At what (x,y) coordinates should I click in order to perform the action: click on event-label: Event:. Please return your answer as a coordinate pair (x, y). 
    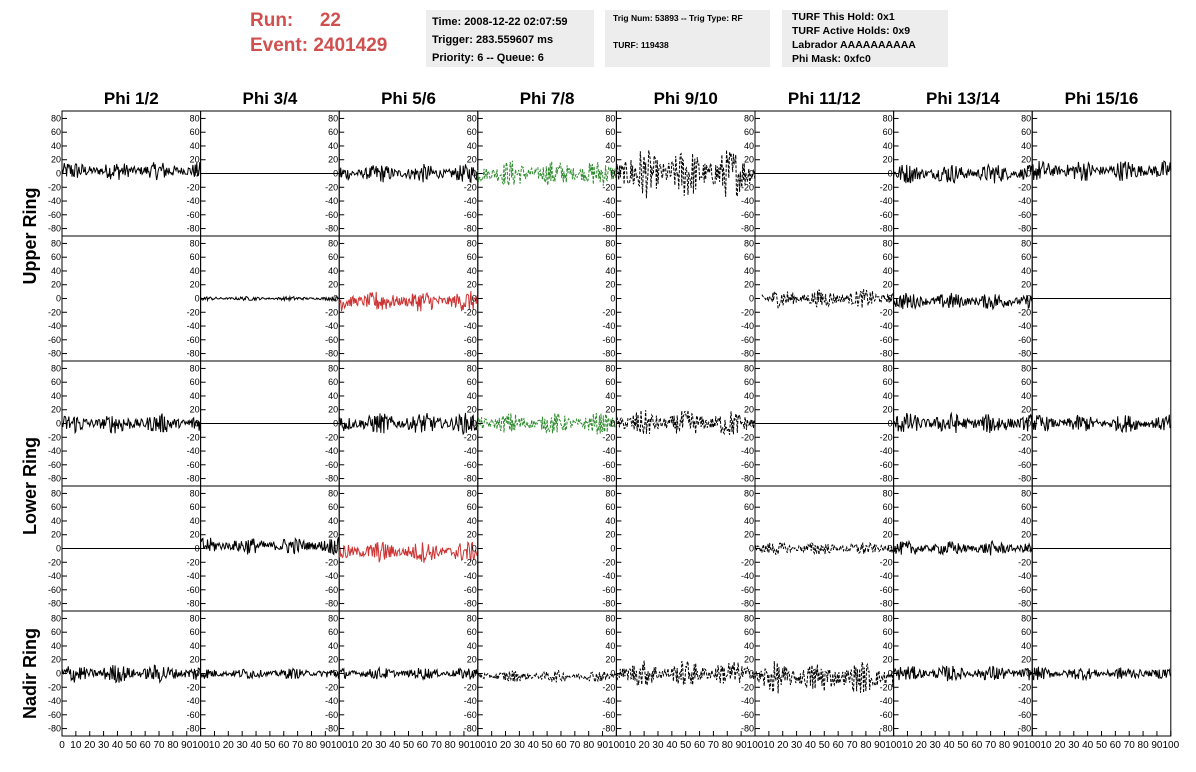
    Looking at the image, I should click on (279, 45).